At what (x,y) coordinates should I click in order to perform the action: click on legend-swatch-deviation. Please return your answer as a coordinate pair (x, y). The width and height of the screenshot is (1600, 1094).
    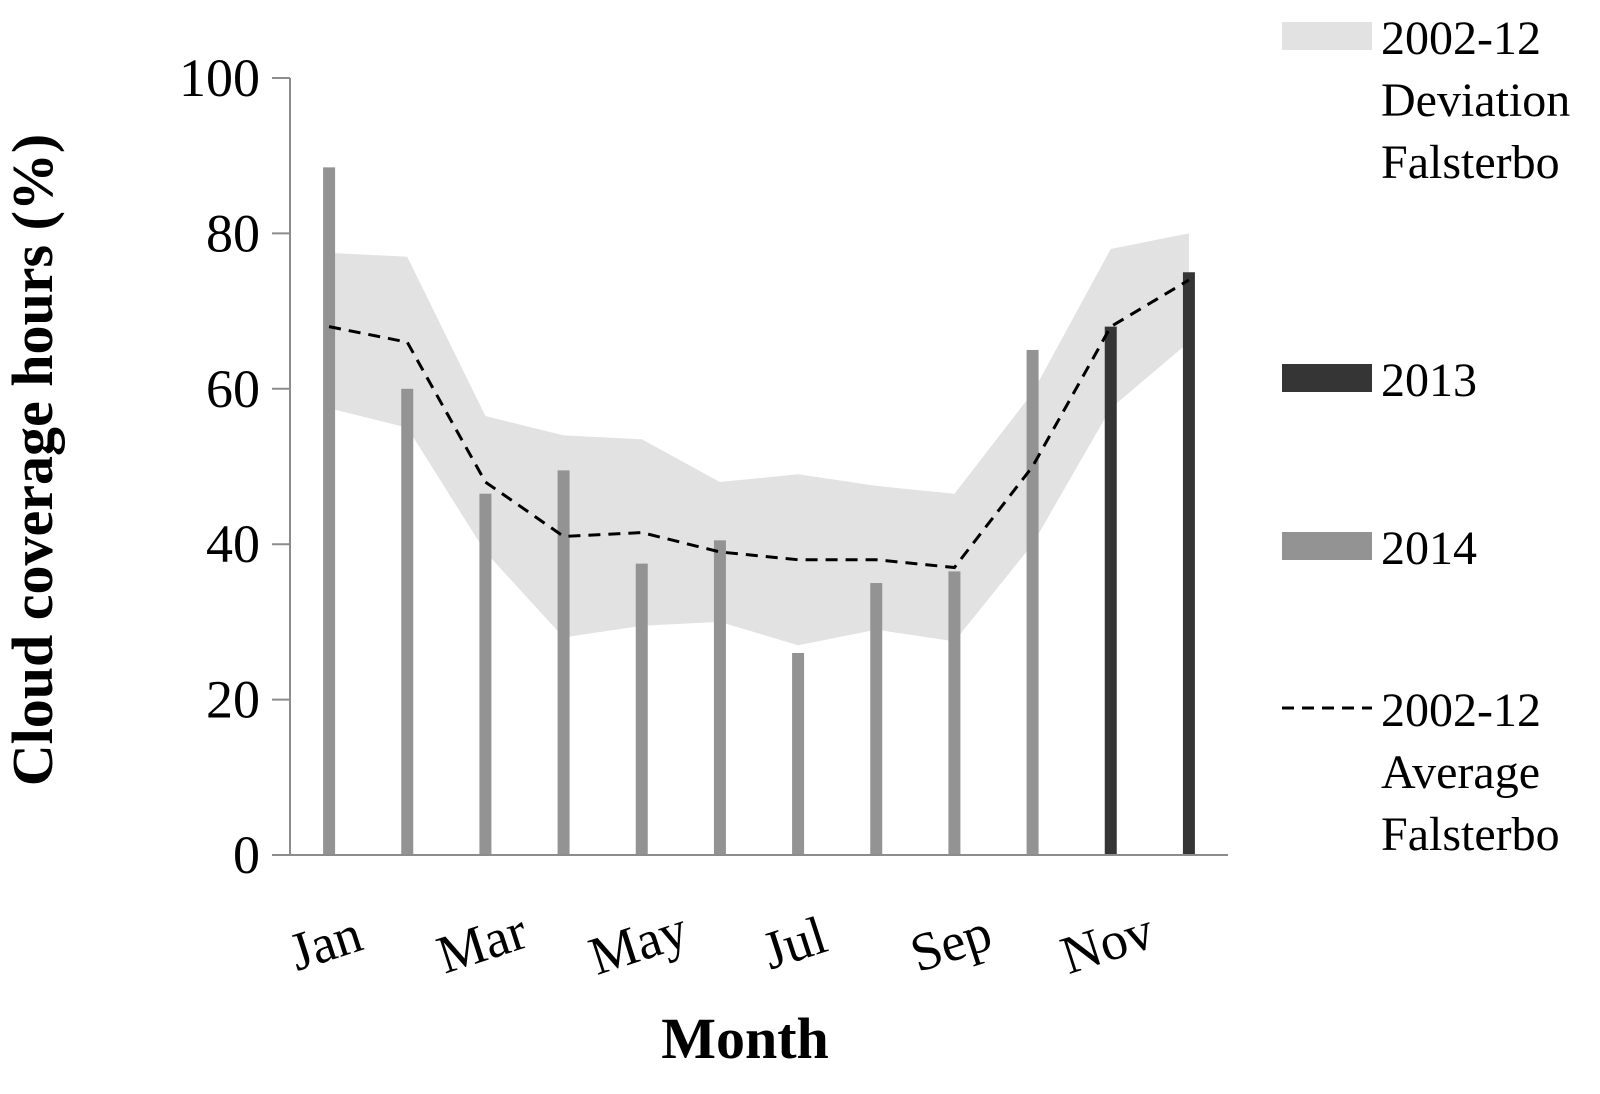
    Looking at the image, I should click on (1327, 36).